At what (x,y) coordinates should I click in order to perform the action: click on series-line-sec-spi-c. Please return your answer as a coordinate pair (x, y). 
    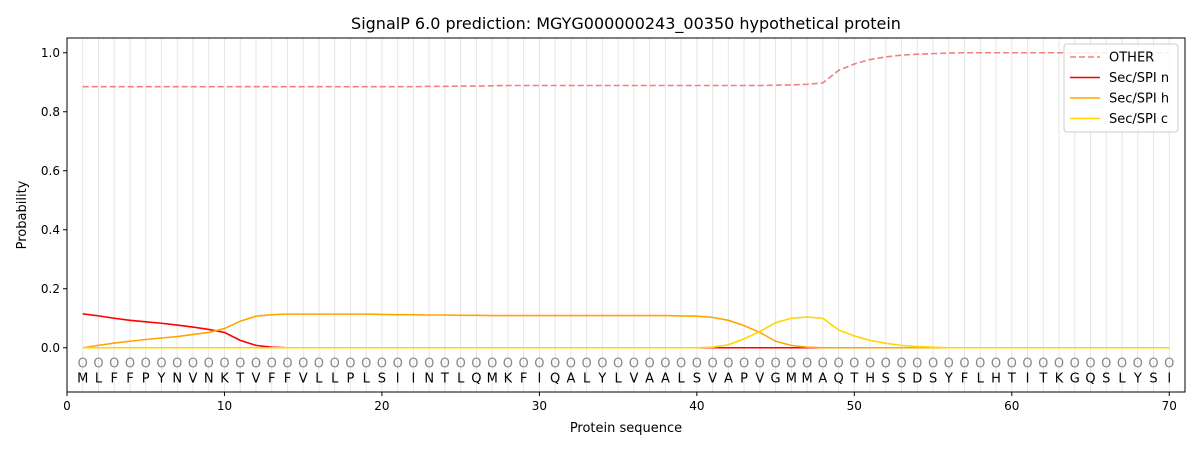
    Looking at the image, I should click on (626, 332).